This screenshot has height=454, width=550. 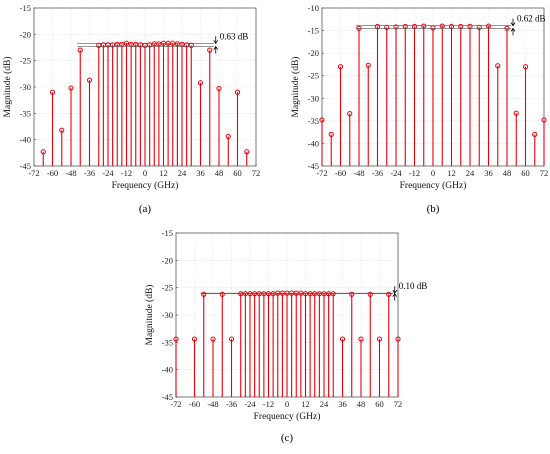 I want to click on panel-label: (a), so click(x=145, y=209).